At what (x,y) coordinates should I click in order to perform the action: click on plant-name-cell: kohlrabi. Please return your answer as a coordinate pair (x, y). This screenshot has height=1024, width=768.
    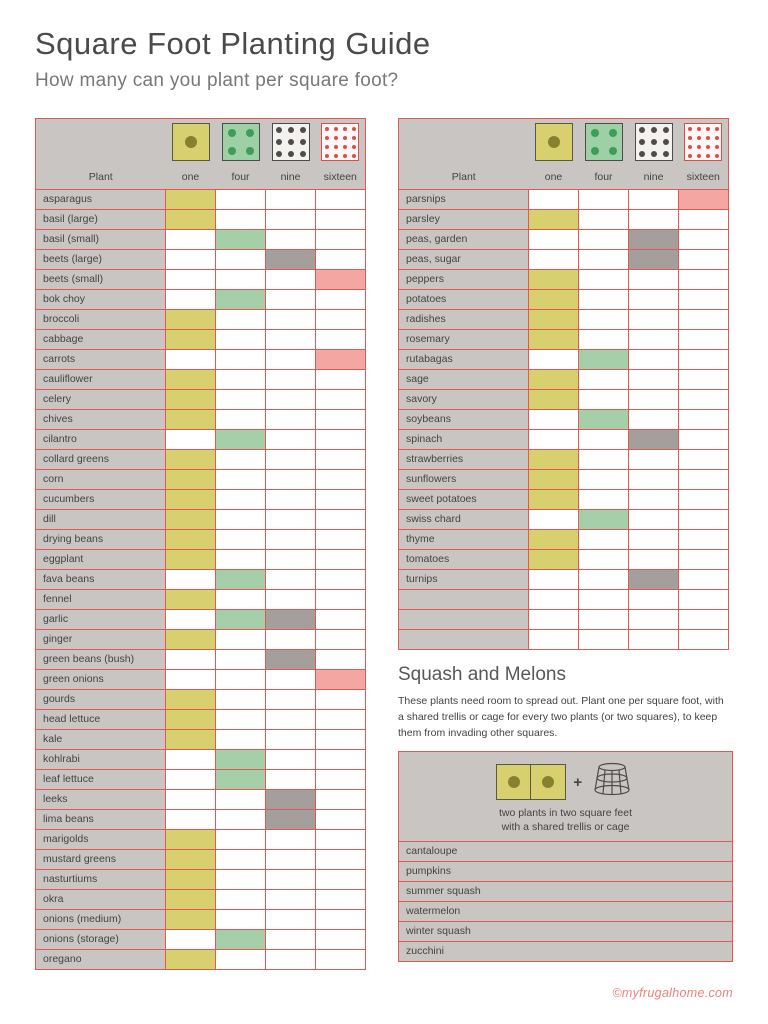
    Looking at the image, I should click on (100, 759).